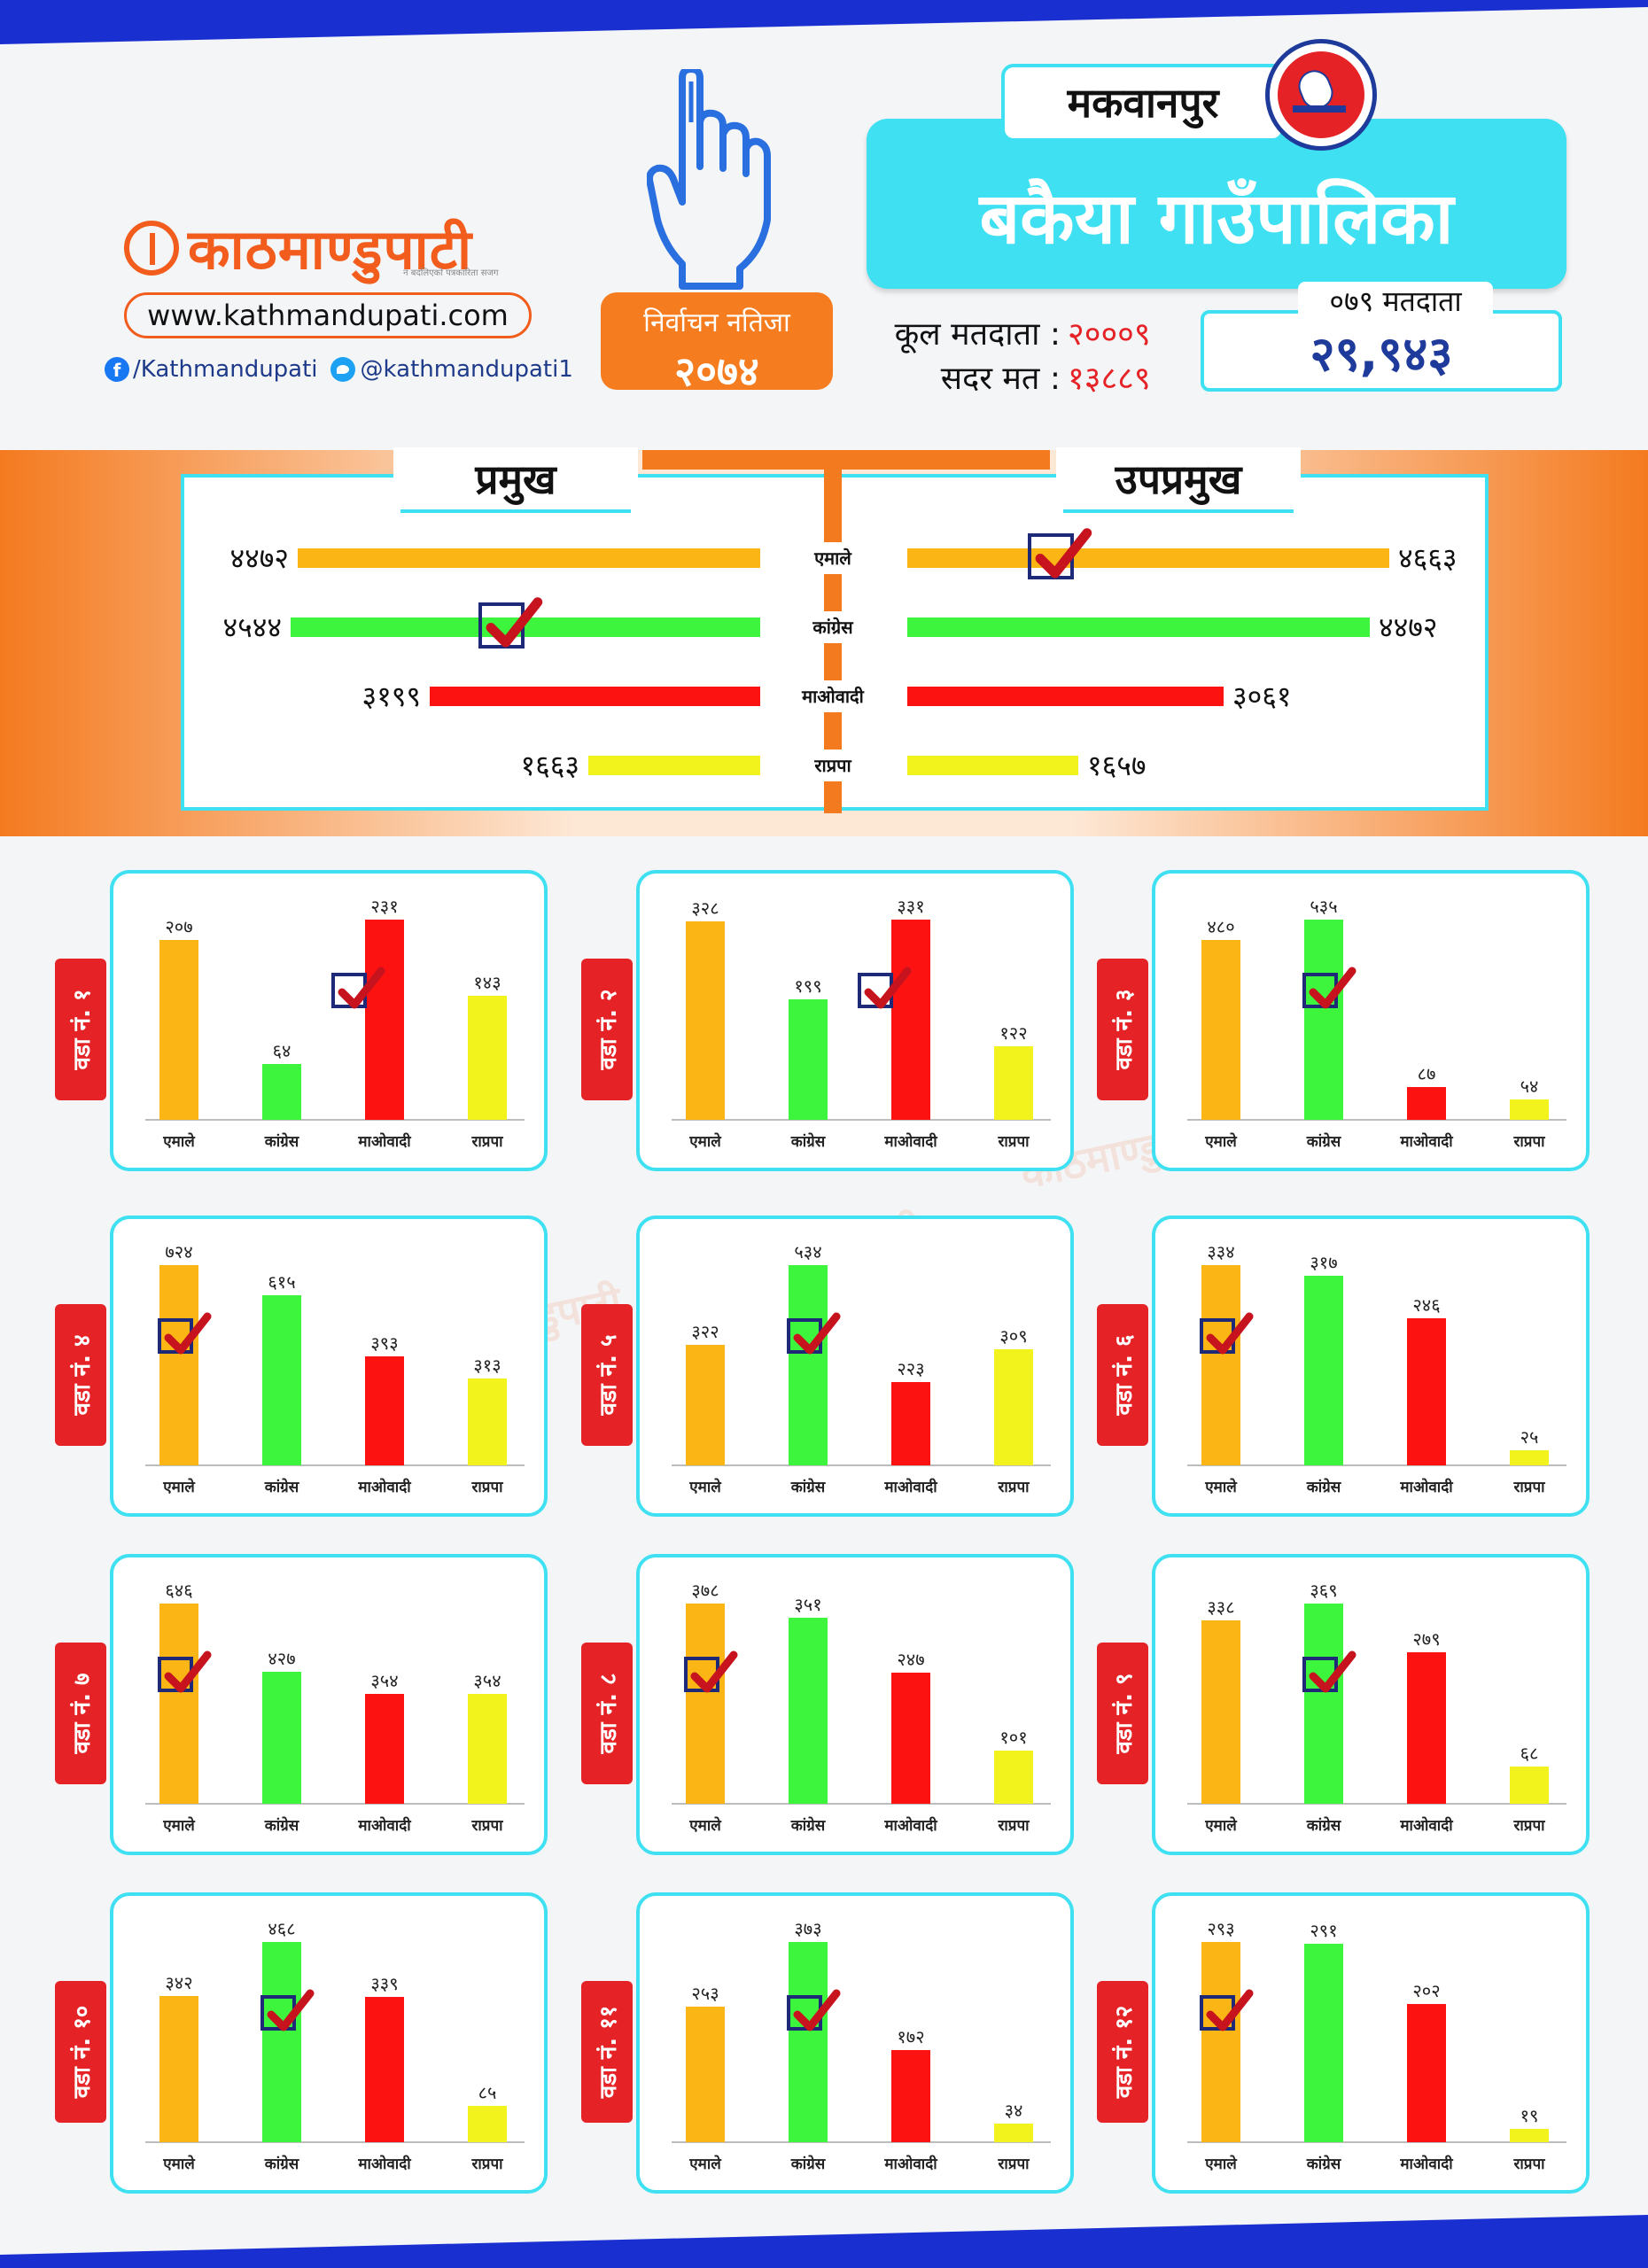 Image resolution: width=1648 pixels, height=2268 pixels. I want to click on ward-card-6: ३३४ एमाले ३१७ कांग्रेस २४६ माओवादी २५ राप्रपा, so click(1371, 1366).